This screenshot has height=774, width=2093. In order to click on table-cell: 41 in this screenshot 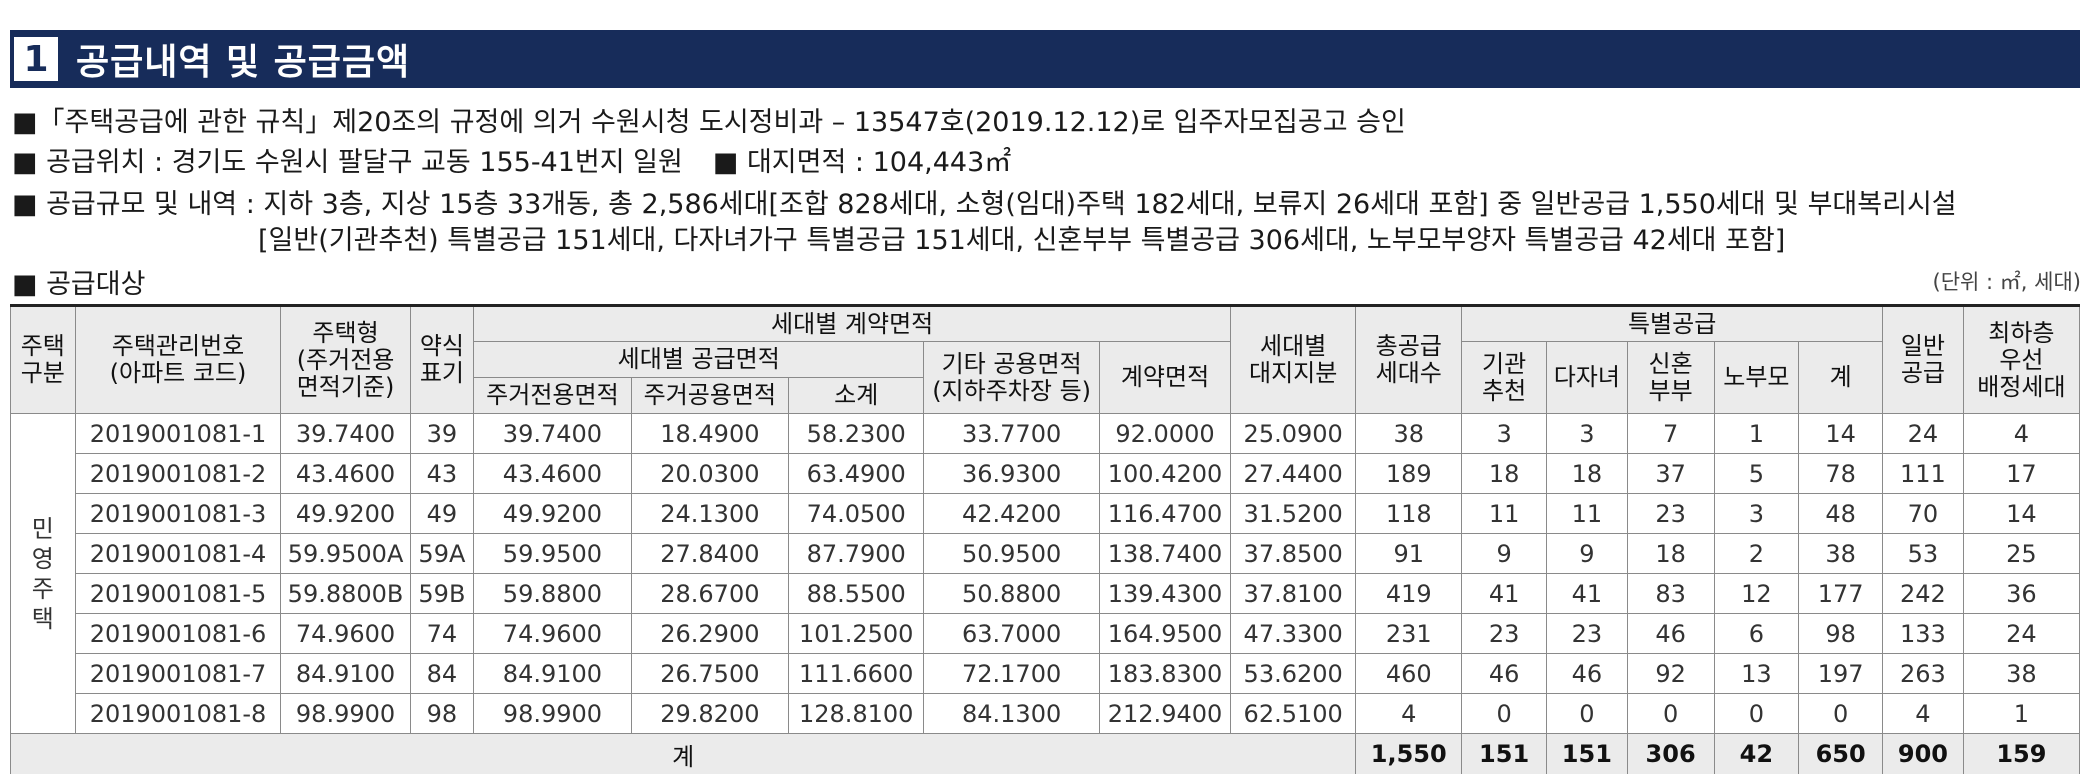, I will do `click(1586, 594)`.